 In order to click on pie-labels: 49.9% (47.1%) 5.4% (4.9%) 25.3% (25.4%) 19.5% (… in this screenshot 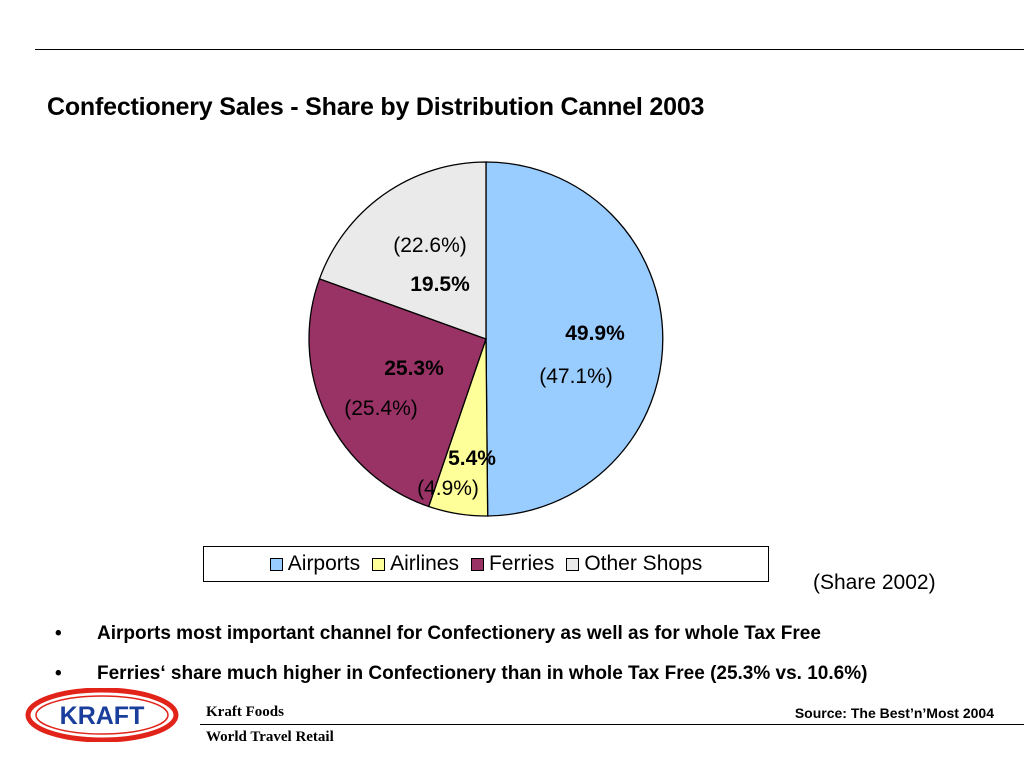, I will do `click(484, 367)`.